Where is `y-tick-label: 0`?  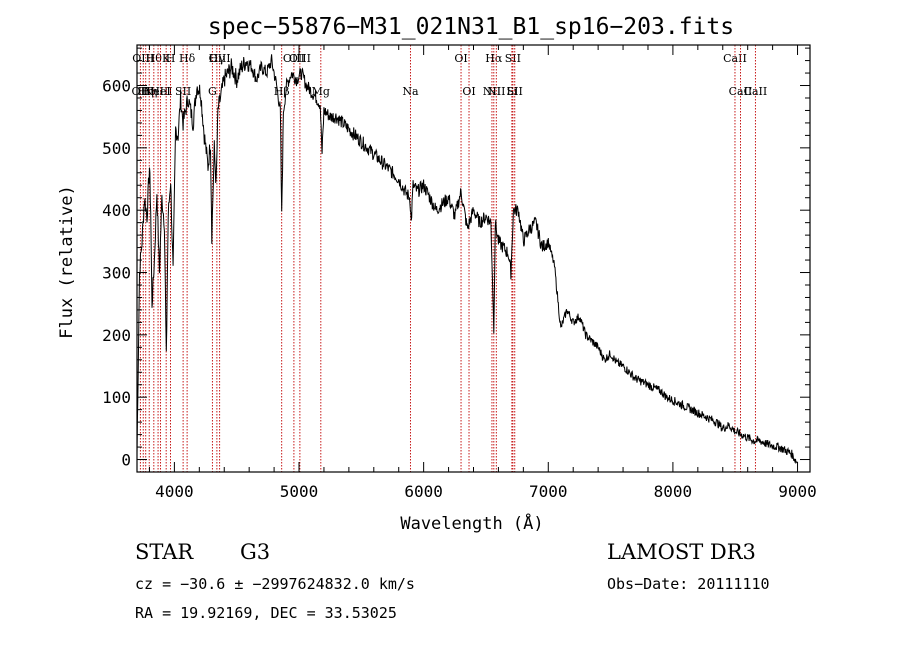 y-tick-label: 0 is located at coordinates (126, 460).